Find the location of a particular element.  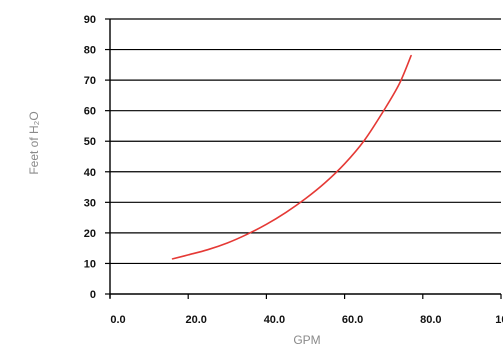

y-tick-label-0: 0 is located at coordinates (93, 295).